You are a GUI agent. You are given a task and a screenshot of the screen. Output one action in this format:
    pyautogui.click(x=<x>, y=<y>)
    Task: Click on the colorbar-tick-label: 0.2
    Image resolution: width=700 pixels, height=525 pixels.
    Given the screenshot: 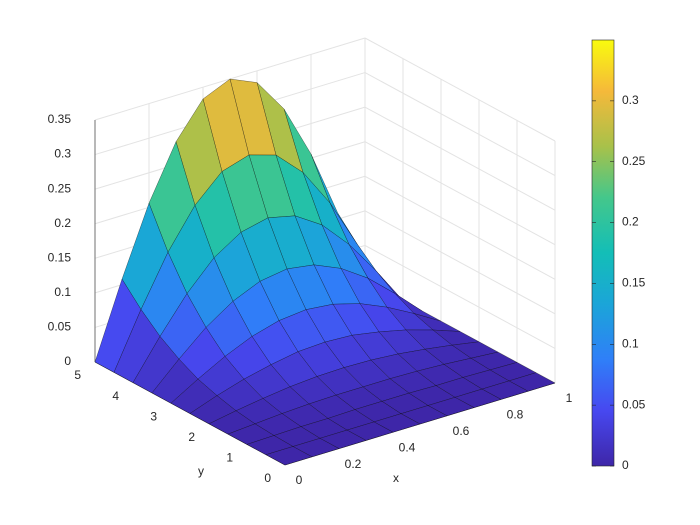 What is the action you would take?
    pyautogui.click(x=630, y=222)
    